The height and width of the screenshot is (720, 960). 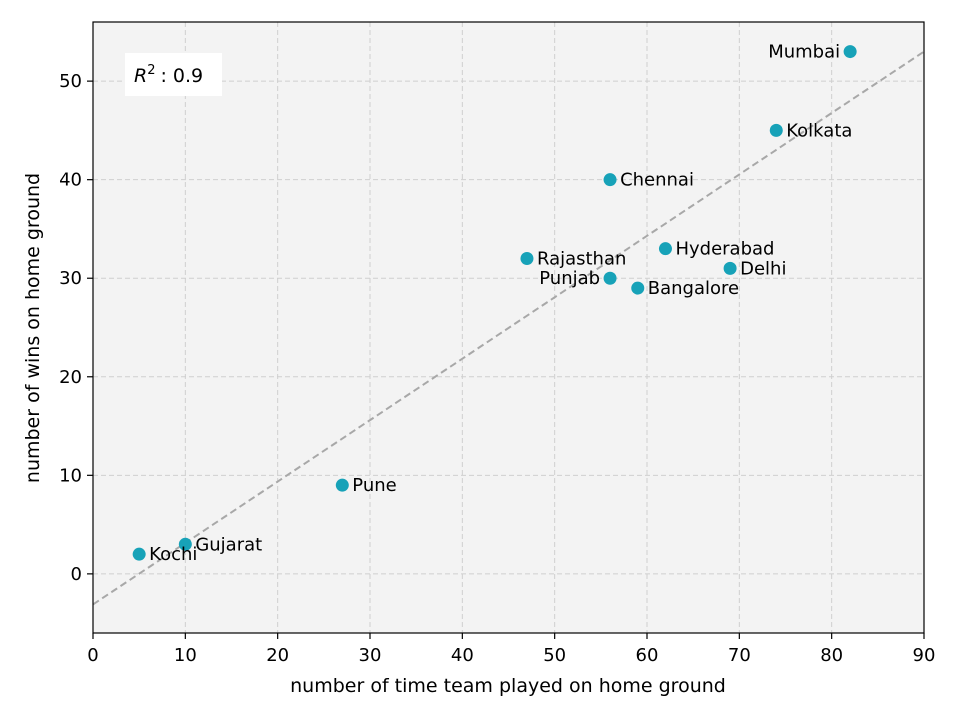 What do you see at coordinates (173, 554) in the screenshot?
I see `point-label: Kochi` at bounding box center [173, 554].